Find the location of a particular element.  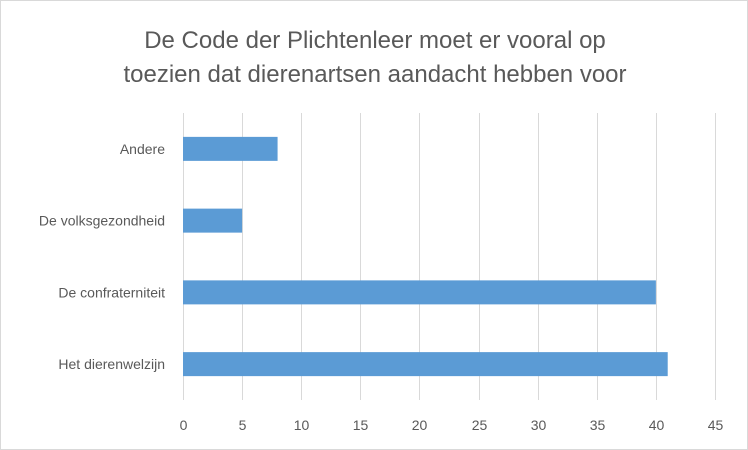

x-tick-label: 45 is located at coordinates (716, 425).